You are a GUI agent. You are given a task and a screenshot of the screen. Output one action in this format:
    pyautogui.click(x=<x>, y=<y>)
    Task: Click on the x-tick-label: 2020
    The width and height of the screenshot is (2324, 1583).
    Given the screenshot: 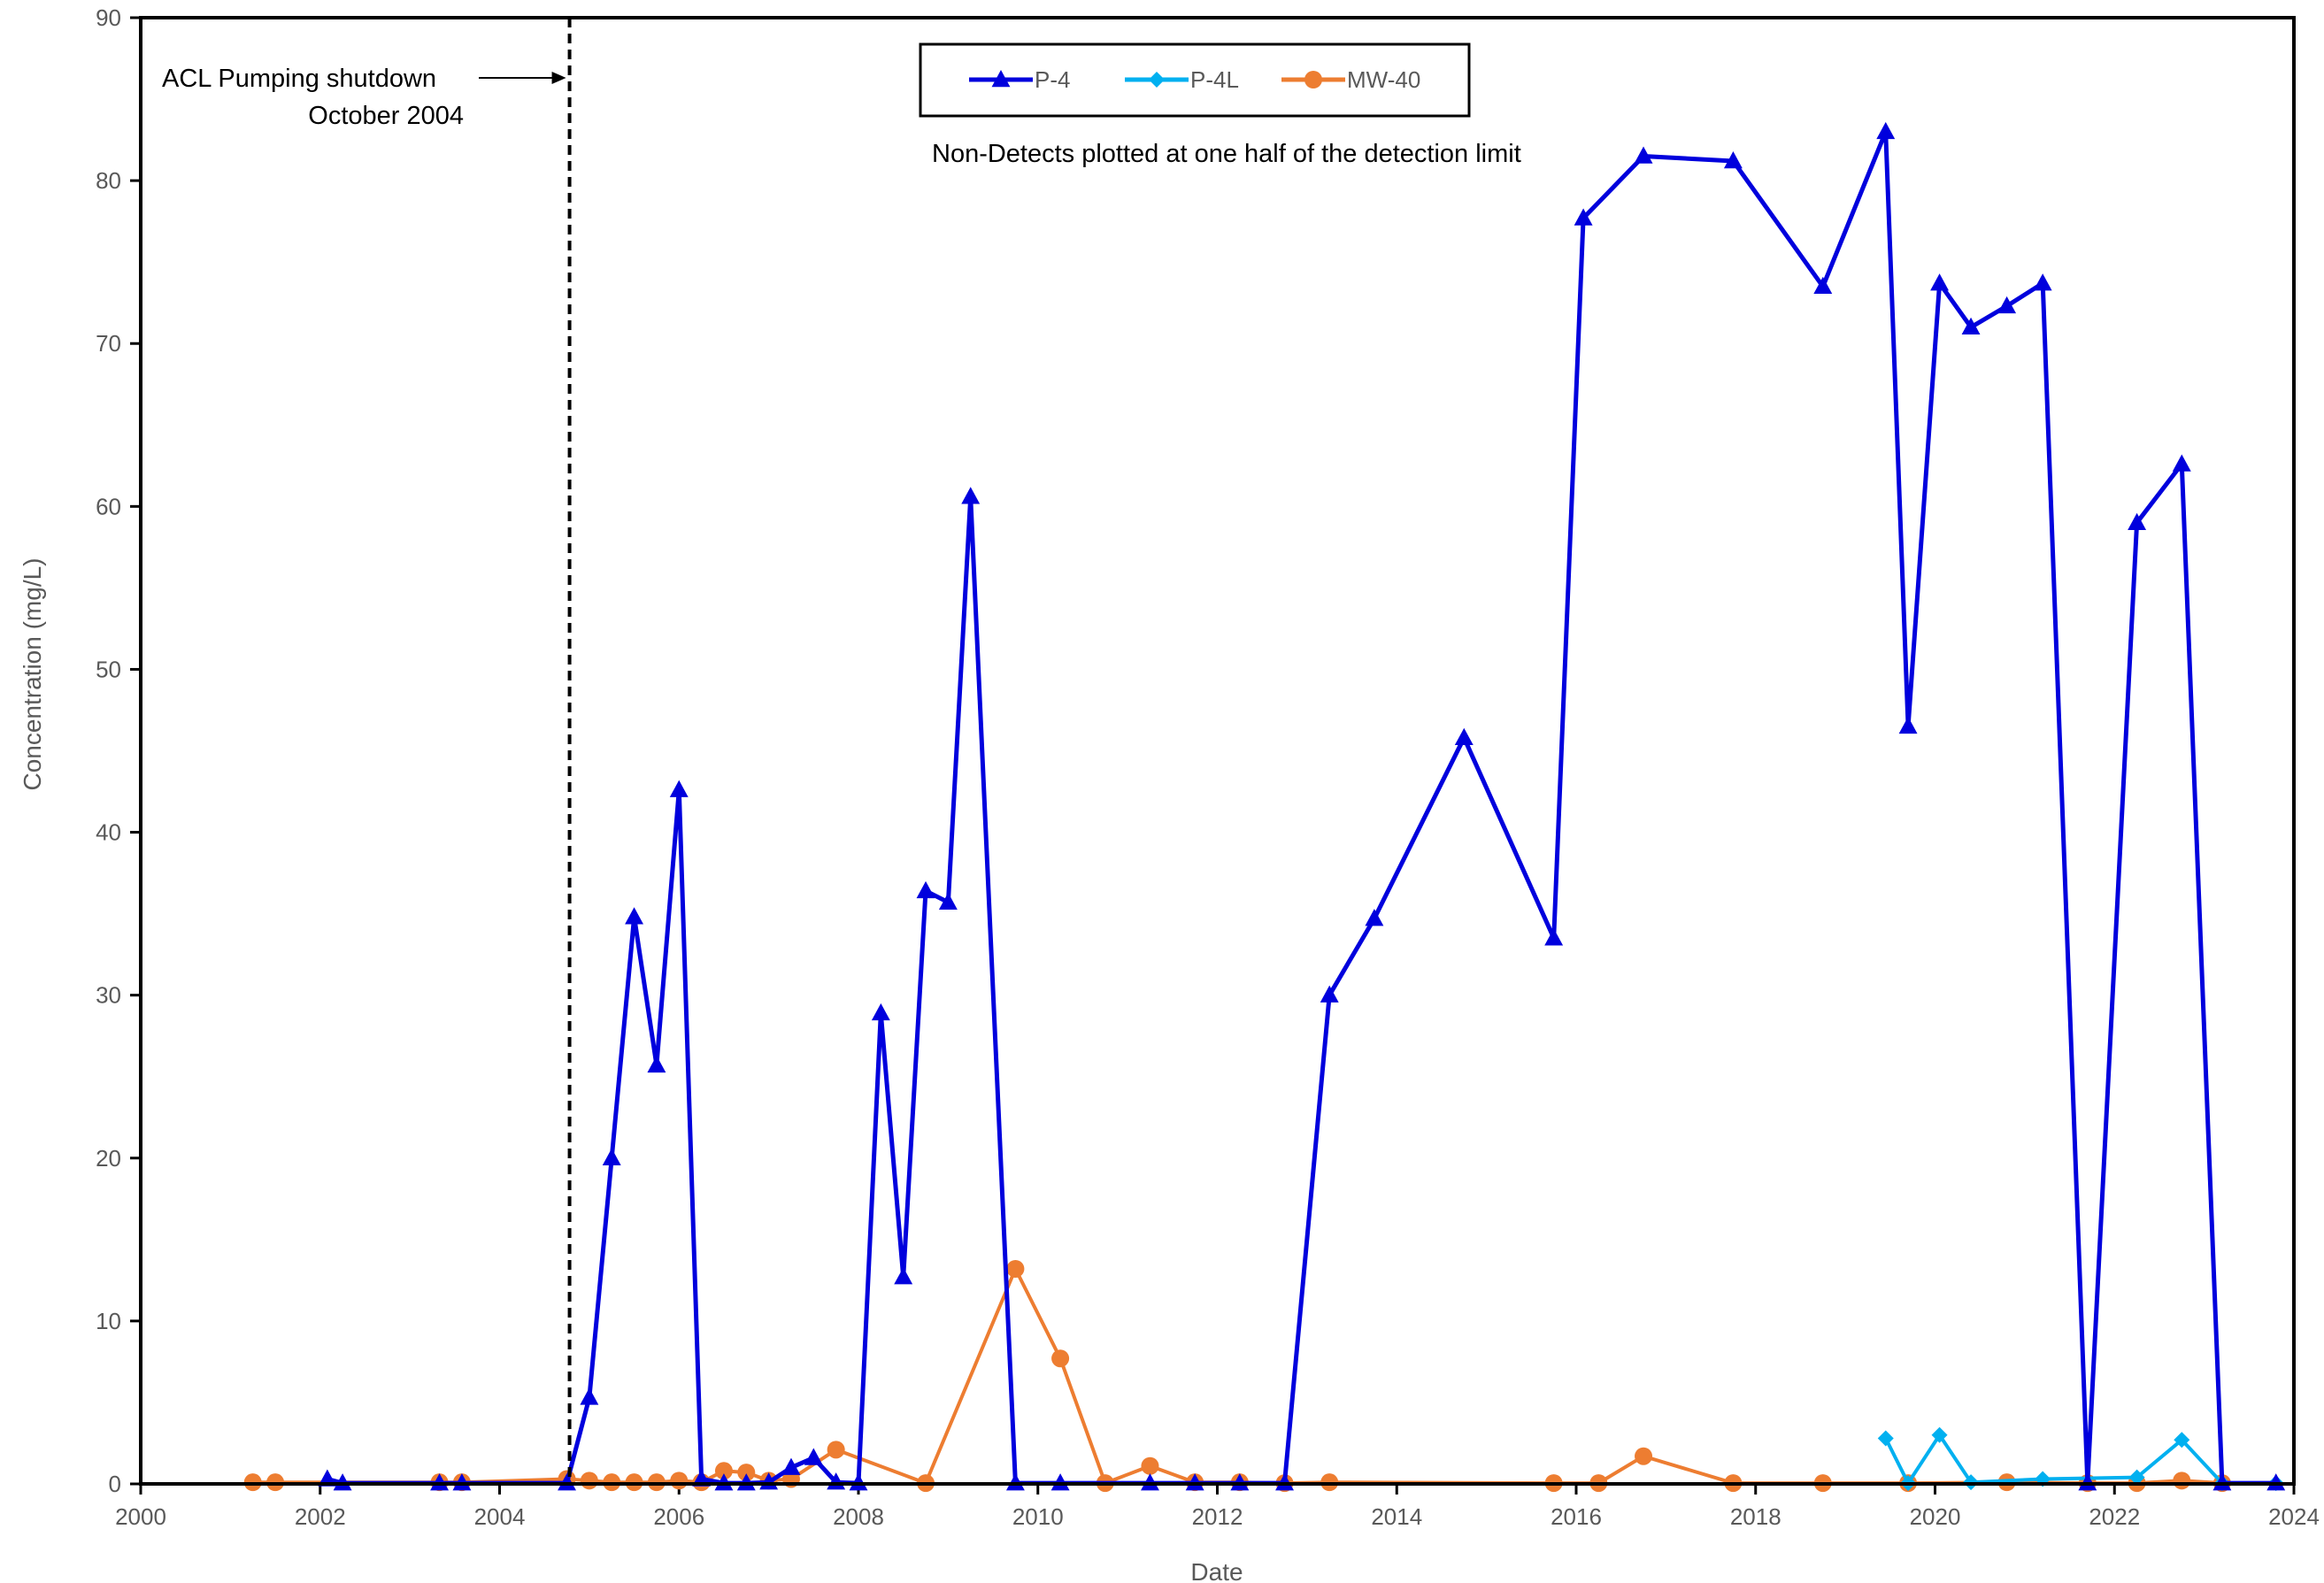 What is the action you would take?
    pyautogui.click(x=1935, y=1516)
    